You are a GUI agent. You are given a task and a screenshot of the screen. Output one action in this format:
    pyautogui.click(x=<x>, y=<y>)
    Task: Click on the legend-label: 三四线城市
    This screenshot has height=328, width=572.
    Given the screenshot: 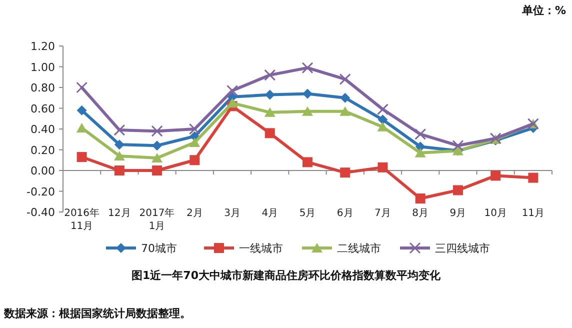 What is the action you would take?
    pyautogui.click(x=462, y=248)
    